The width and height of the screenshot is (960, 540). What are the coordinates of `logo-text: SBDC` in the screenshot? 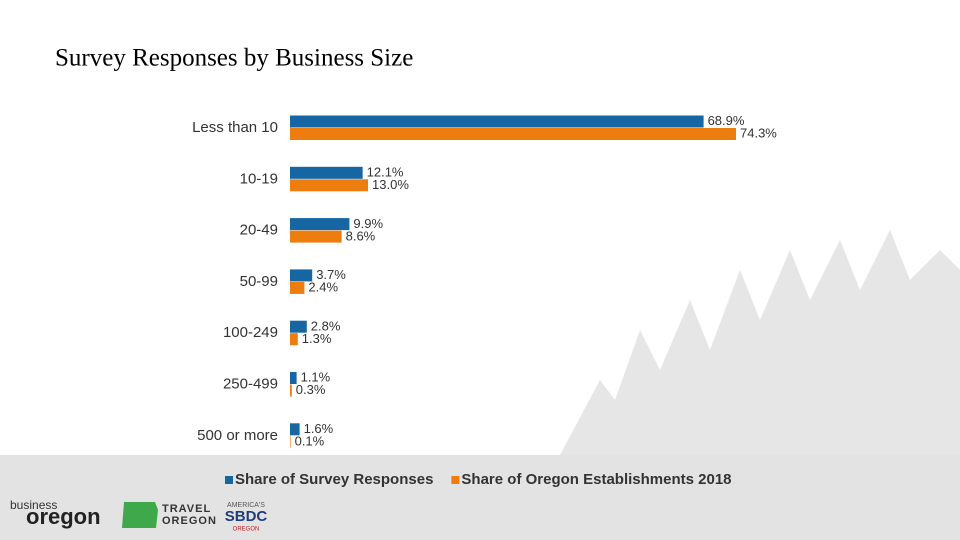 It's located at (246, 516).